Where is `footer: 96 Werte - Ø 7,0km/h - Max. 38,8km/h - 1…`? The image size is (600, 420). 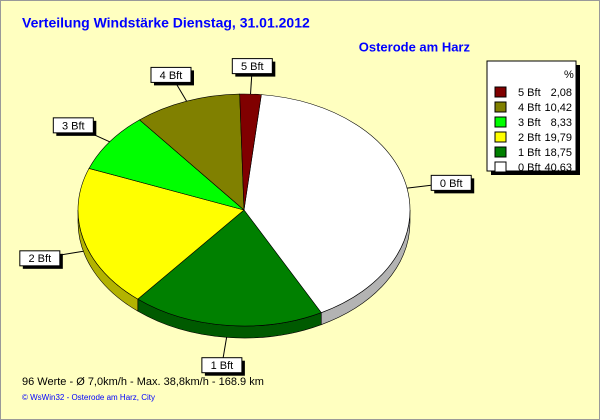
footer: 96 Werte - Ø 7,0km/h - Max. 38,8km/h - 1… is located at coordinates (143, 382).